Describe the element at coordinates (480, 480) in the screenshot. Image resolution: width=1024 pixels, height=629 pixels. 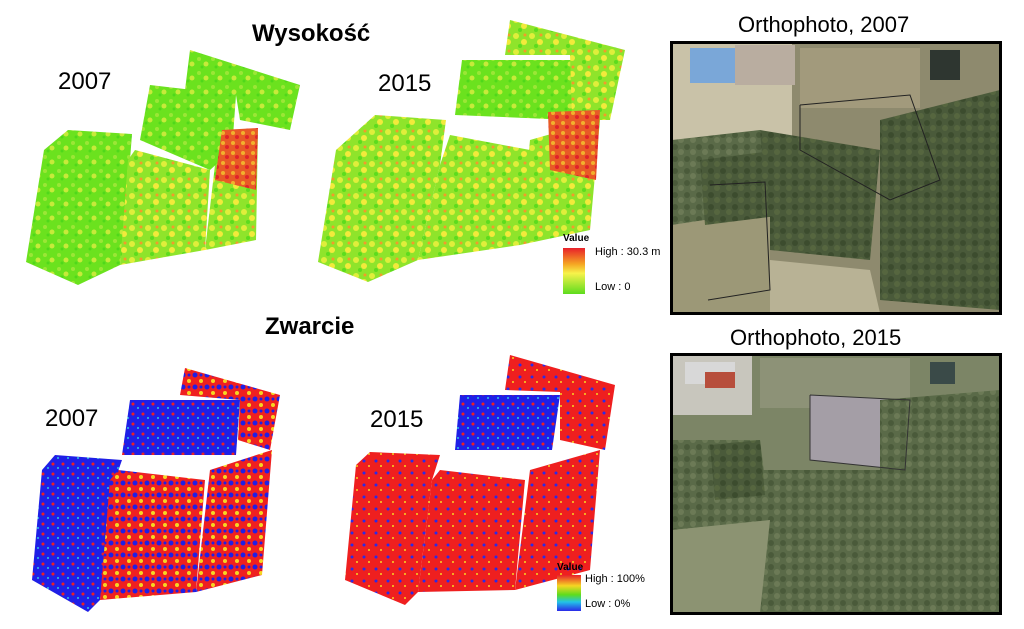
I see `density-2015-parcels` at that location.